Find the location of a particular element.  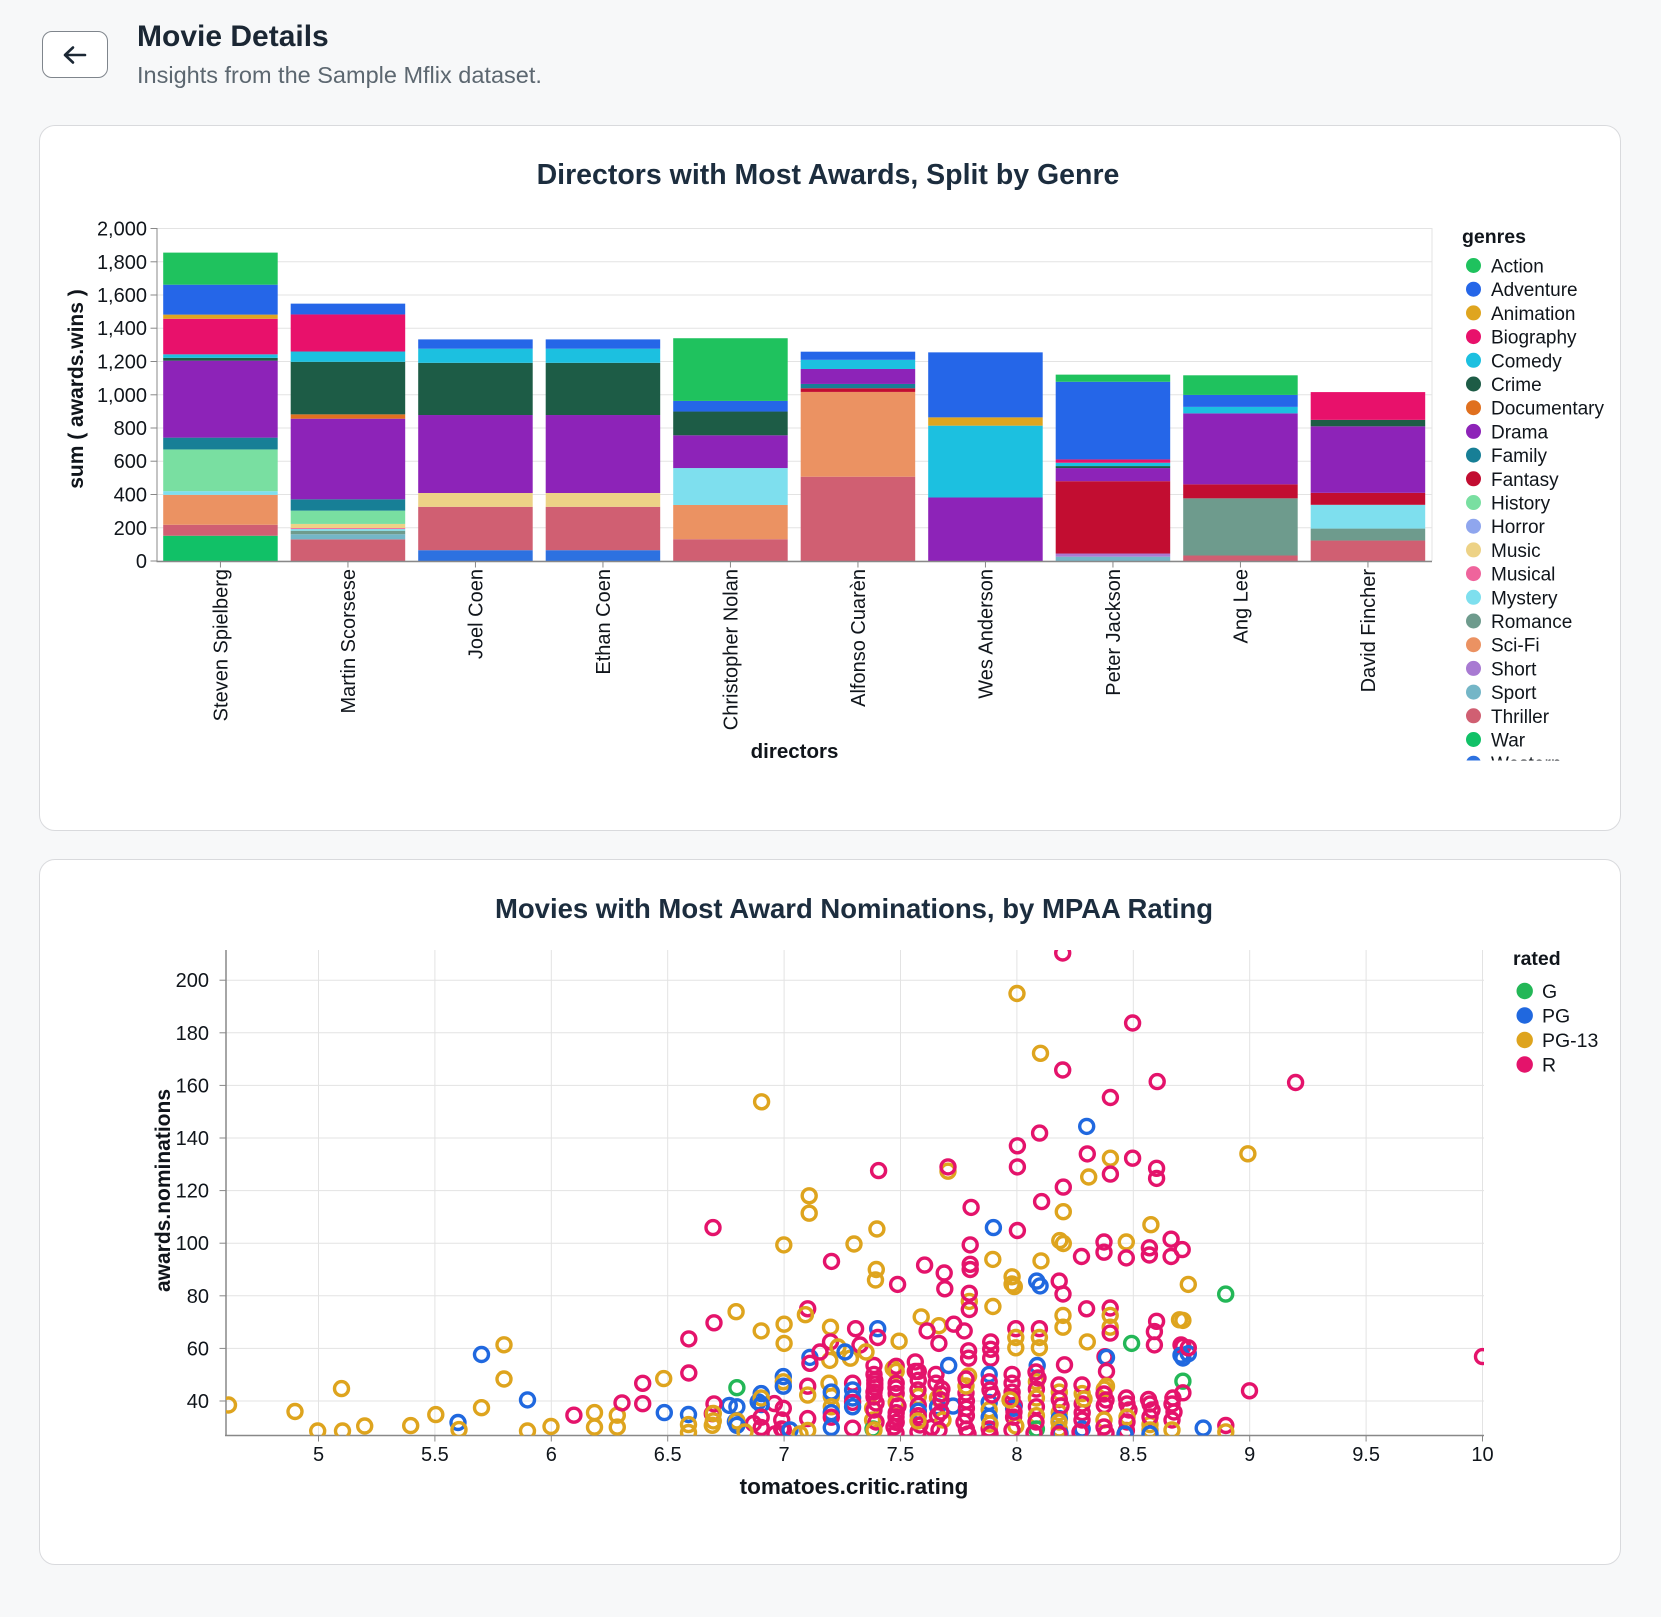

svg-text: PG-13 is located at coordinates (1570, 1041).